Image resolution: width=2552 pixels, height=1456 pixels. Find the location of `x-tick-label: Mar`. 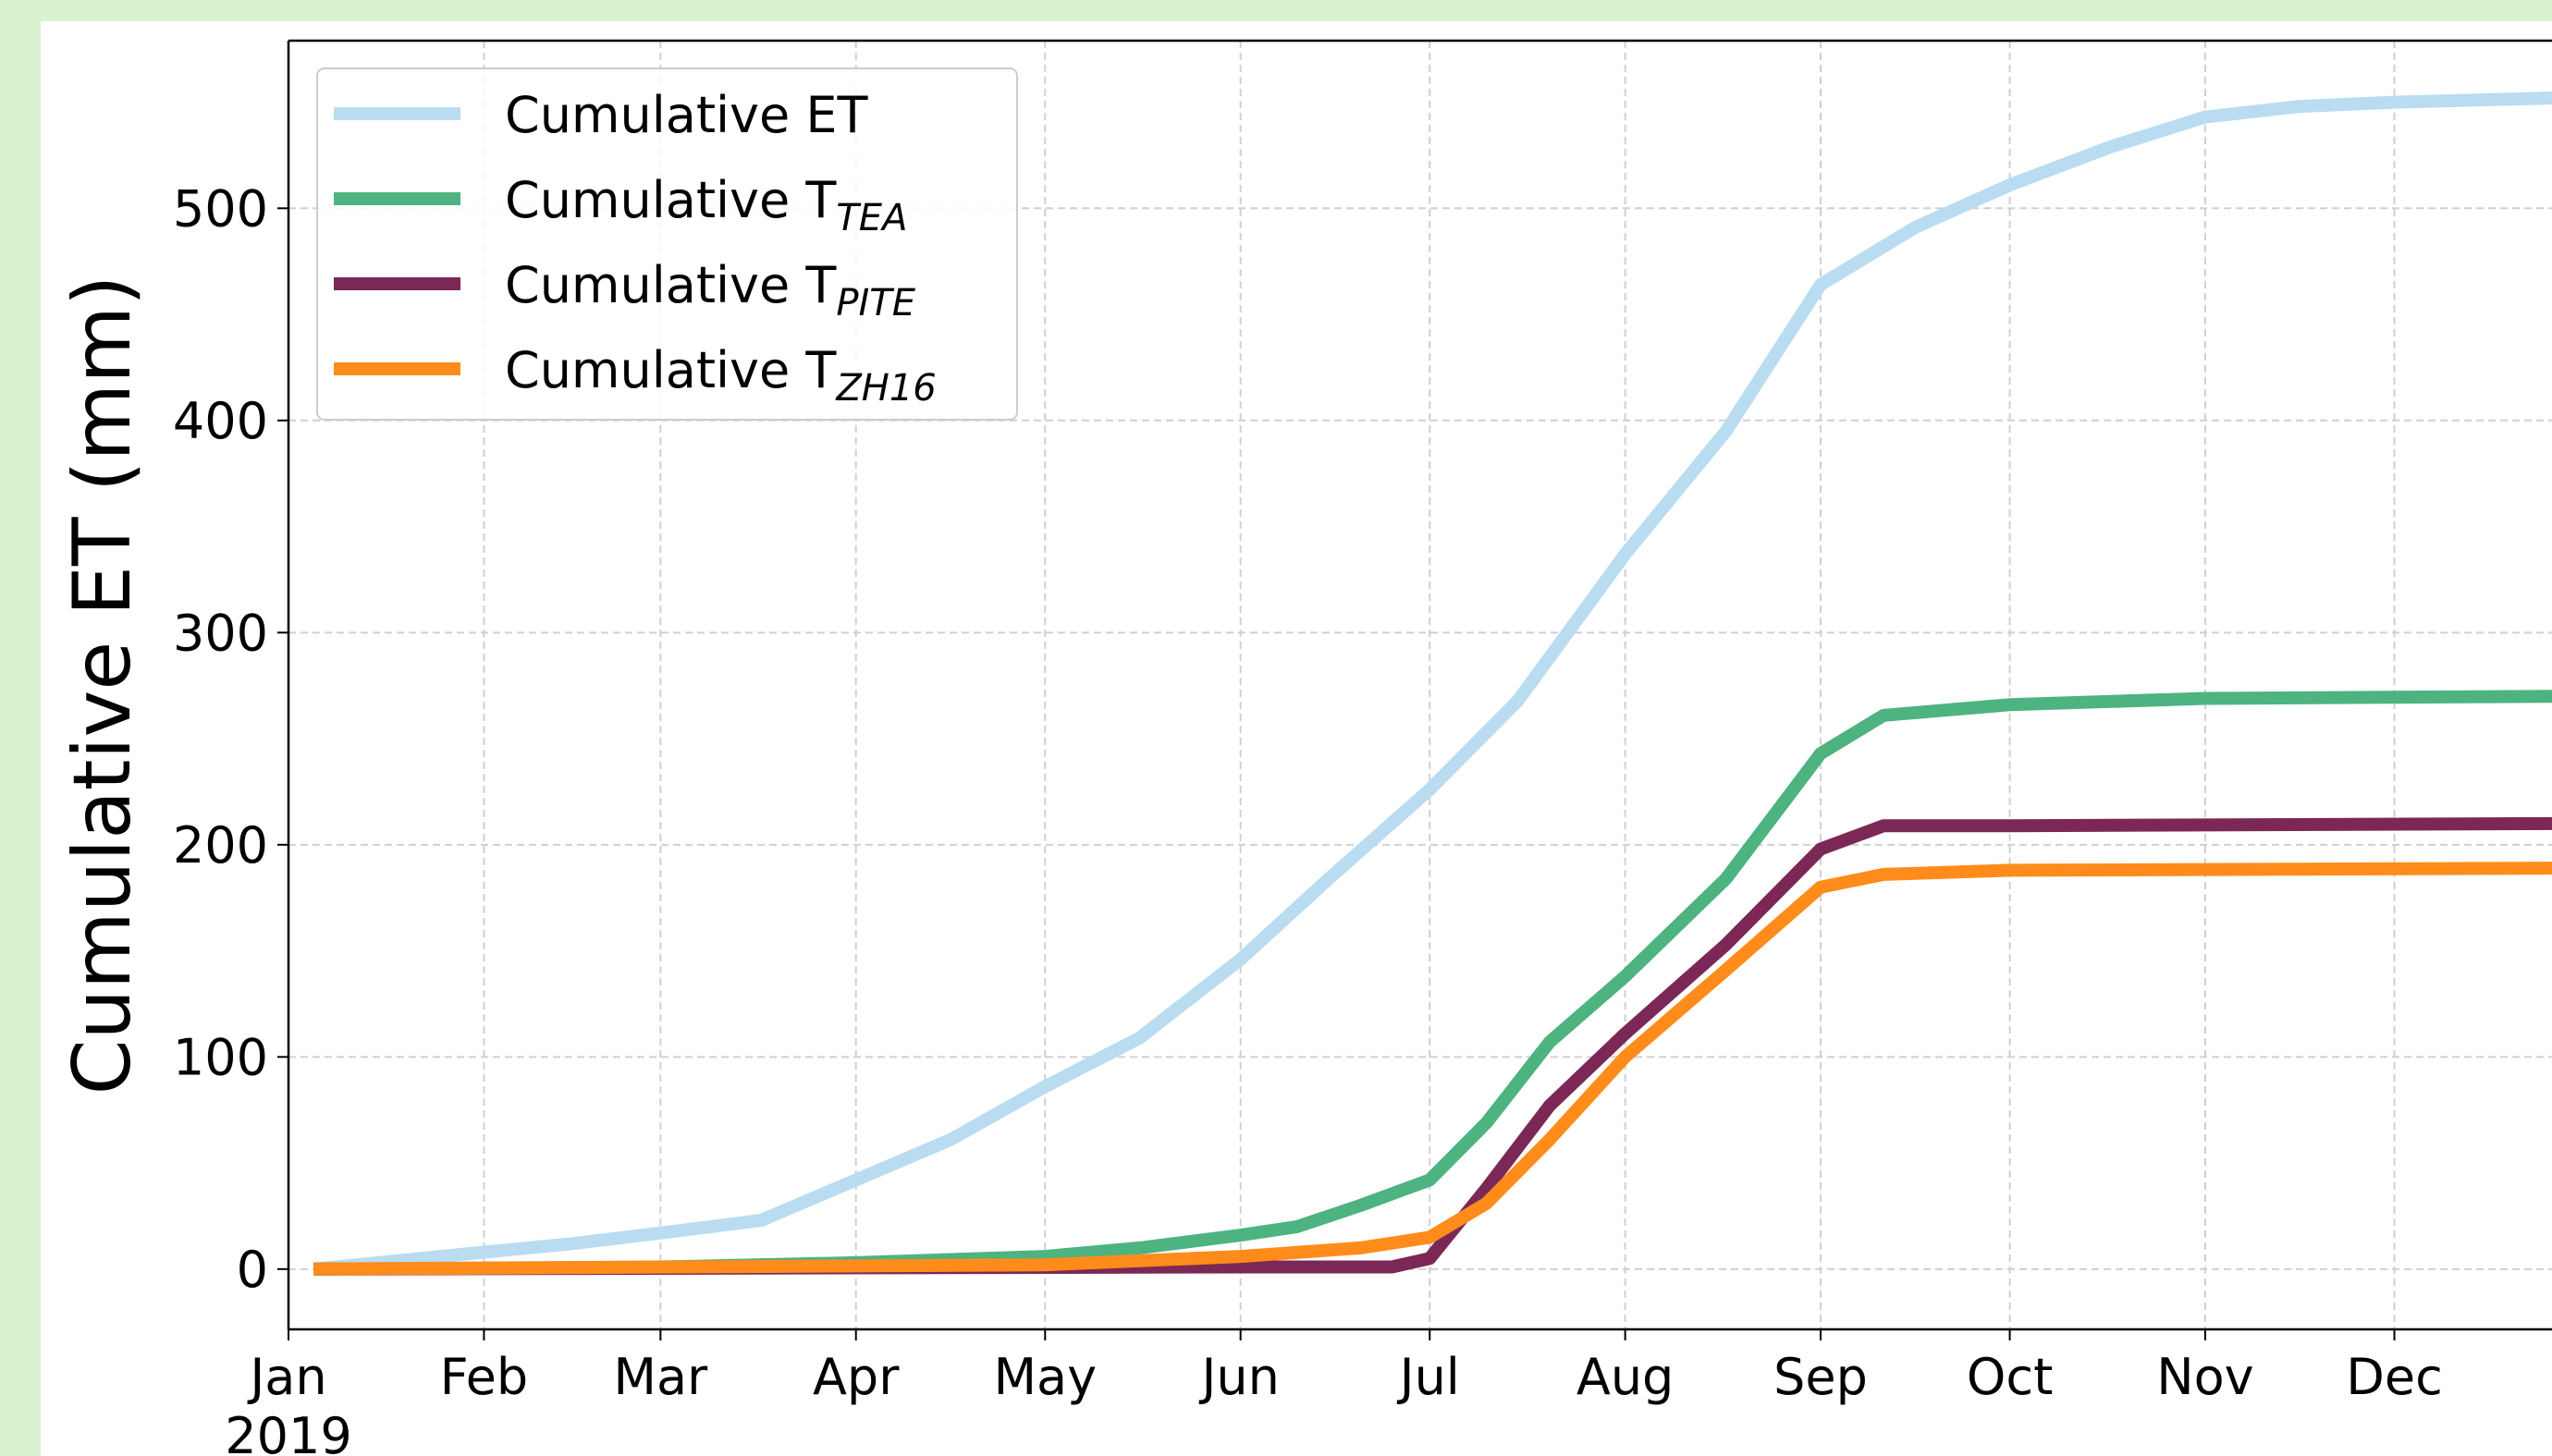

x-tick-label: Mar is located at coordinates (660, 1377).